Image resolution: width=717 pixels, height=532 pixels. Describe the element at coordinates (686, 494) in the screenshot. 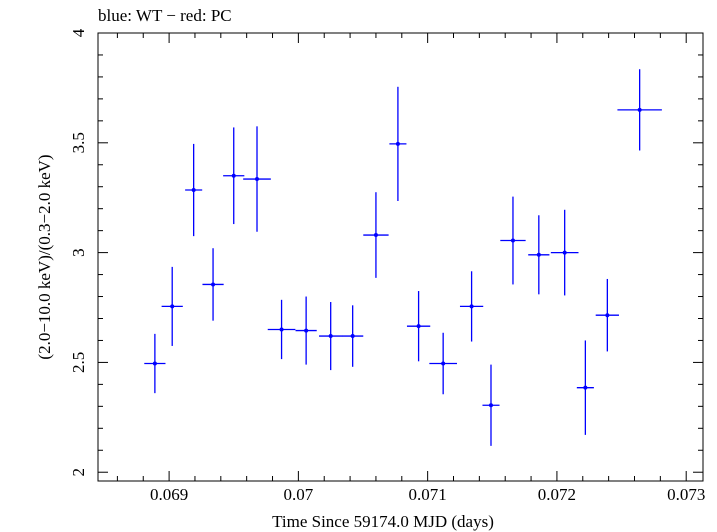

I see `x-tick-label: 0.073` at that location.